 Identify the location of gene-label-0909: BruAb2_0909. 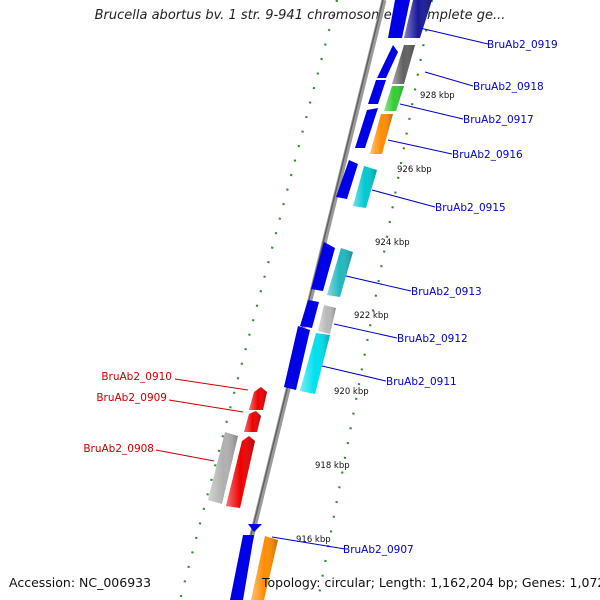
(131, 398).